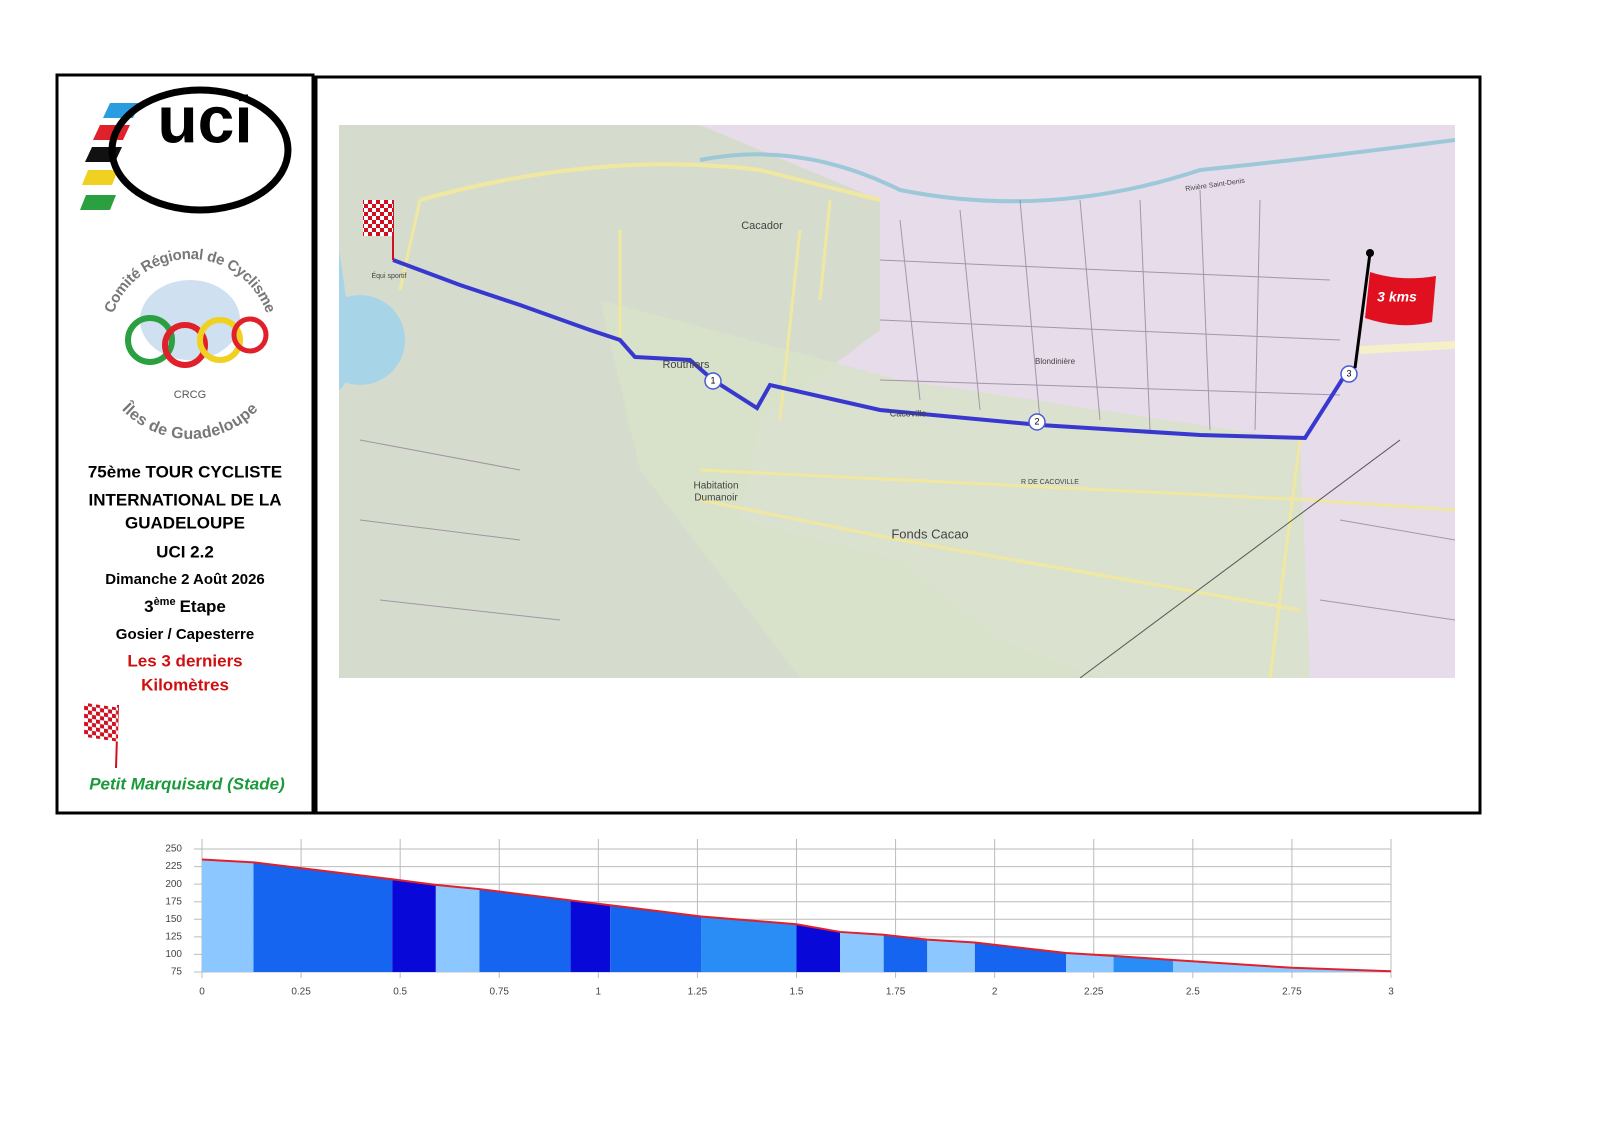 Image resolution: width=1600 pixels, height=1136 pixels. What do you see at coordinates (187, 783) in the screenshot?
I see `finish-location: Petit Marquisard (Stade)` at bounding box center [187, 783].